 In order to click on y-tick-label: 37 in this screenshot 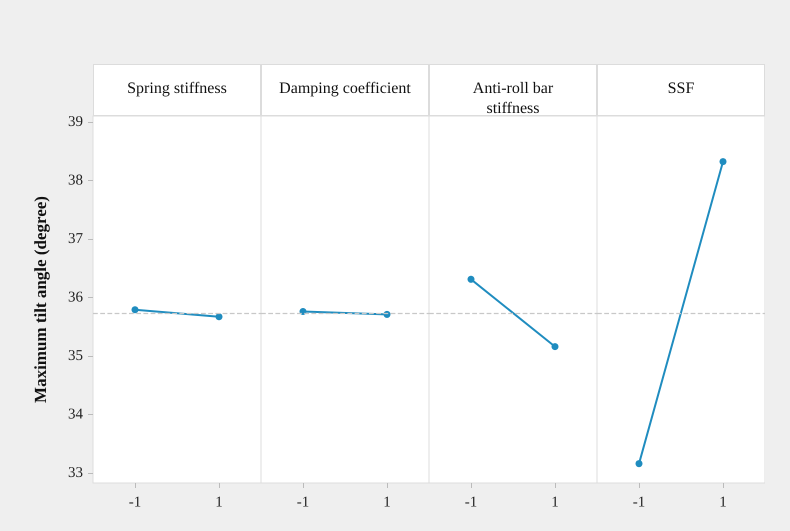, I will do `click(76, 238)`.